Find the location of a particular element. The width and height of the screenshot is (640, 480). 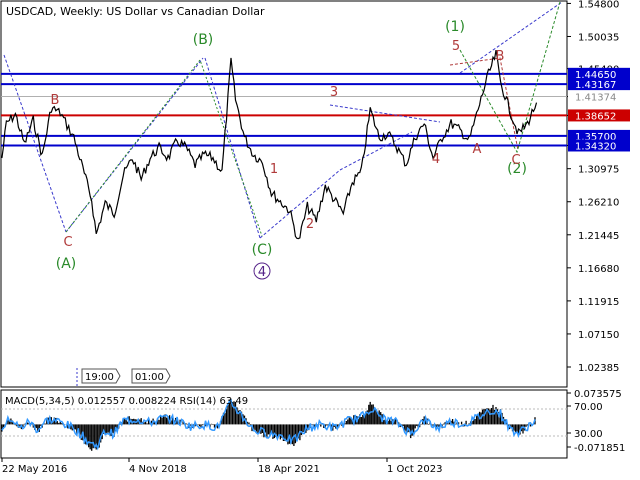

price-tick-label: 1.26210 is located at coordinates (598, 203).